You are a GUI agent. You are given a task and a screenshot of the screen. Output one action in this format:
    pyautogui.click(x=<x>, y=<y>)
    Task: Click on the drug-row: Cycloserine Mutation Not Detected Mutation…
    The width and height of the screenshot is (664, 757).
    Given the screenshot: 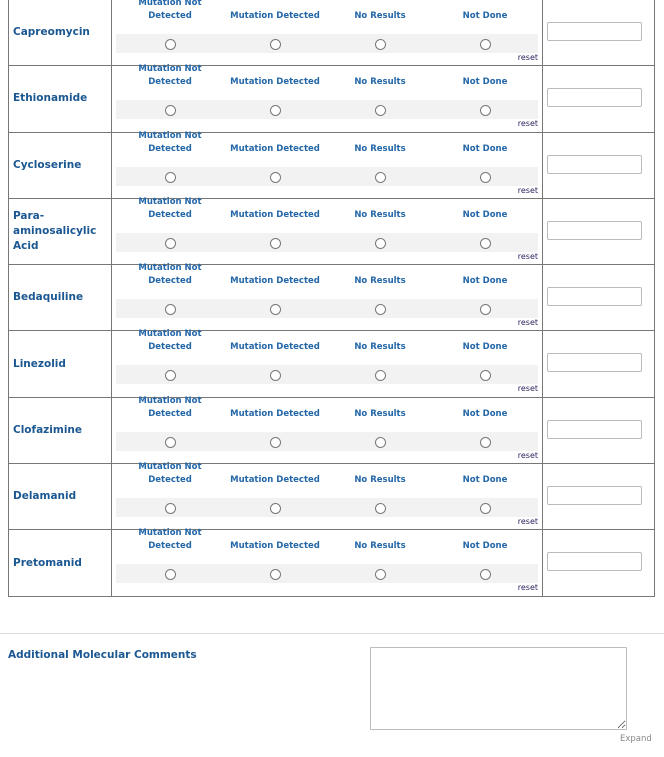 What is the action you would take?
    pyautogui.click(x=331, y=164)
    